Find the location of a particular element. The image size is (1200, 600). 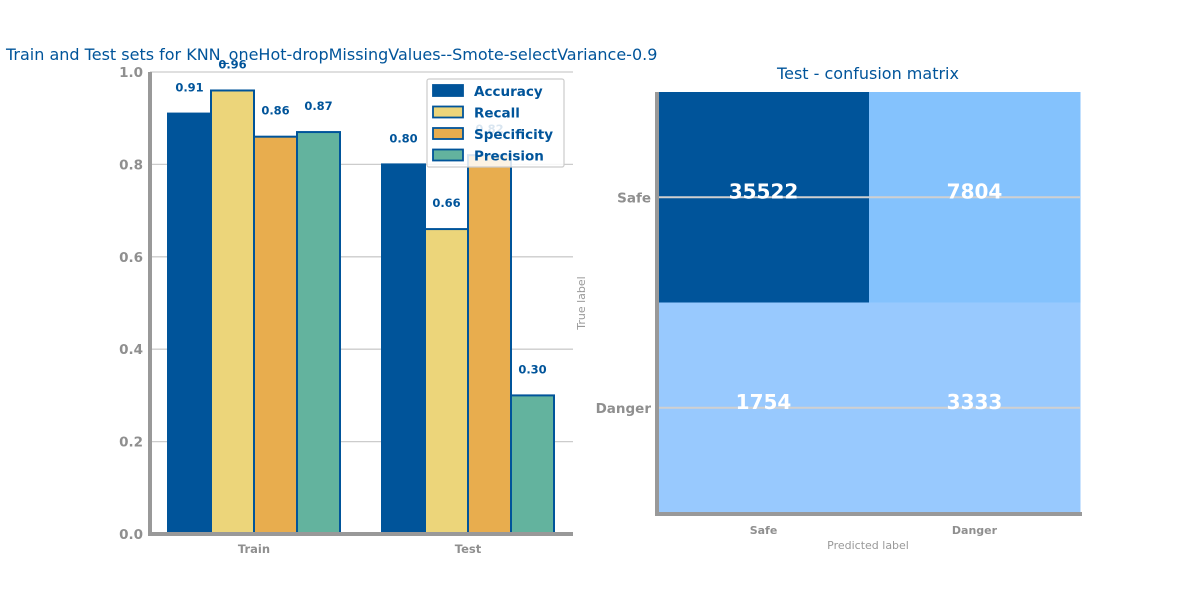

legend-label: Accuracy is located at coordinates (508, 92).